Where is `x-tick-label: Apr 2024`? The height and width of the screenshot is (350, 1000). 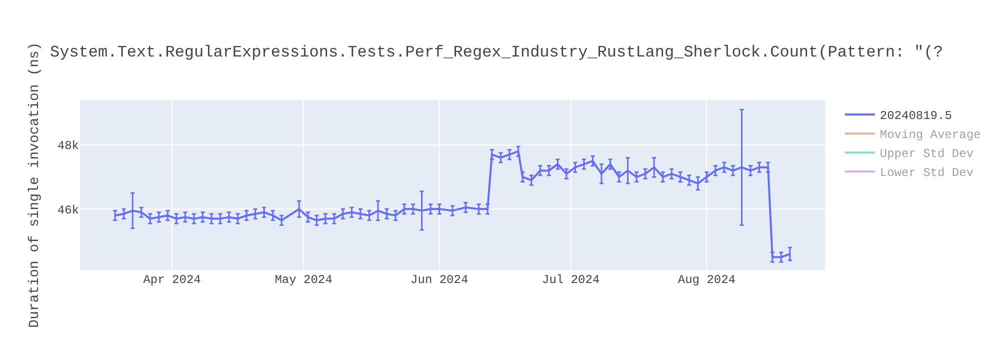
x-tick-label: Apr 2024 is located at coordinates (172, 280).